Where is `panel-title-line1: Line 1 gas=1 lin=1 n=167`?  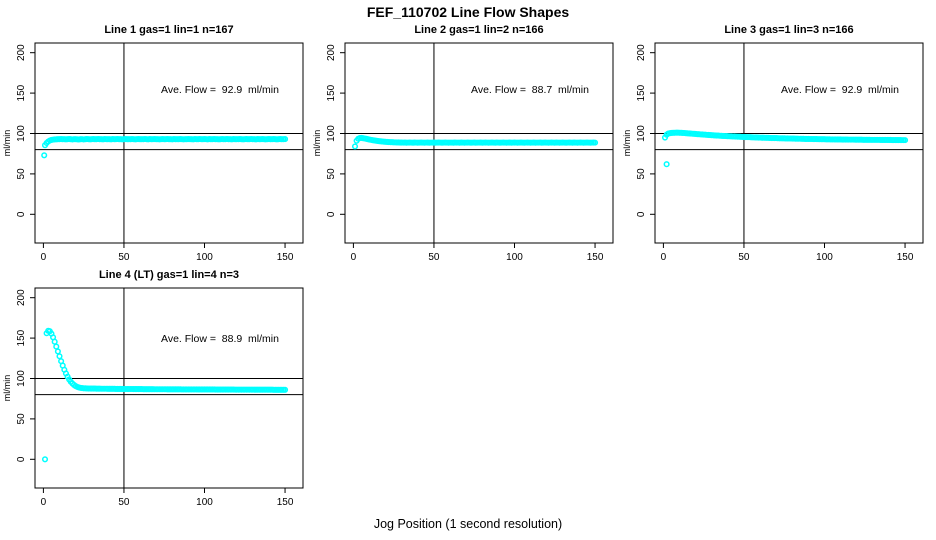
panel-title-line1: Line 1 gas=1 lin=1 n=167 is located at coordinates (169, 30).